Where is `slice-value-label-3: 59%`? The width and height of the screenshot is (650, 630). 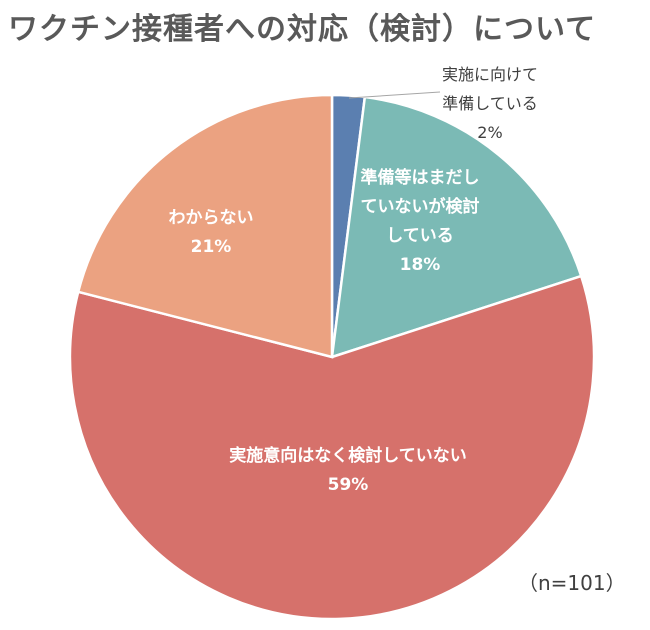
slice-value-label-3: 59% is located at coordinates (348, 485).